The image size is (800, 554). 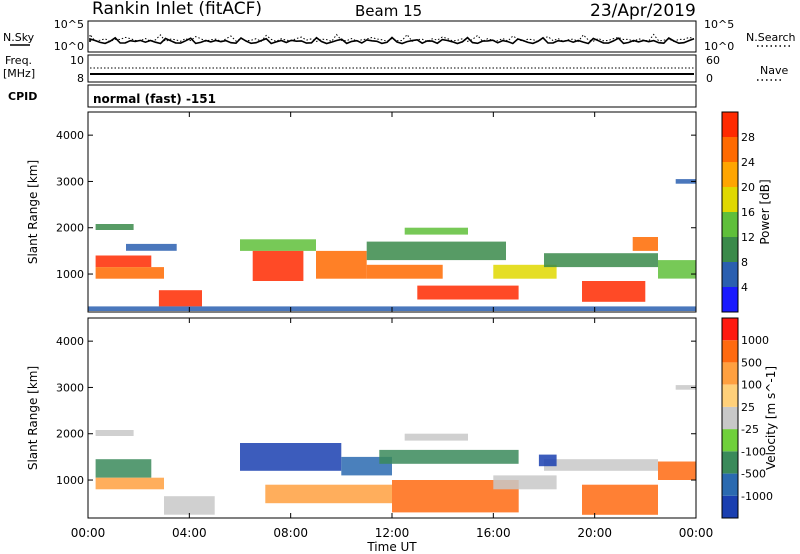 What do you see at coordinates (594, 533) in the screenshot?
I see `time-tick-label: 20:00` at bounding box center [594, 533].